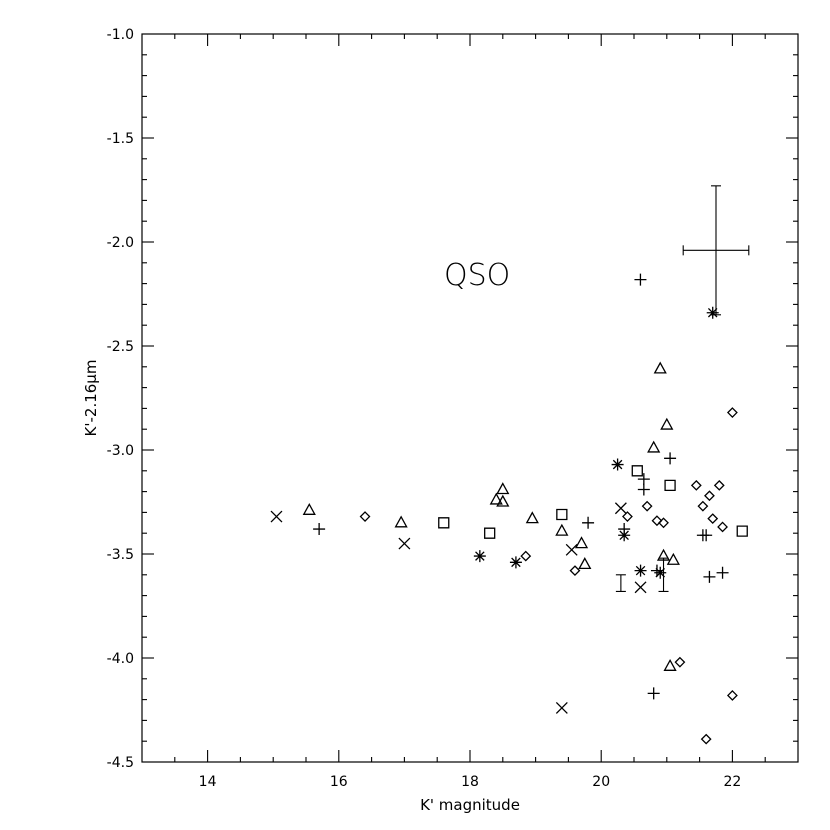  Describe the element at coordinates (477, 275) in the screenshot. I see `qso-label: QSO` at that location.